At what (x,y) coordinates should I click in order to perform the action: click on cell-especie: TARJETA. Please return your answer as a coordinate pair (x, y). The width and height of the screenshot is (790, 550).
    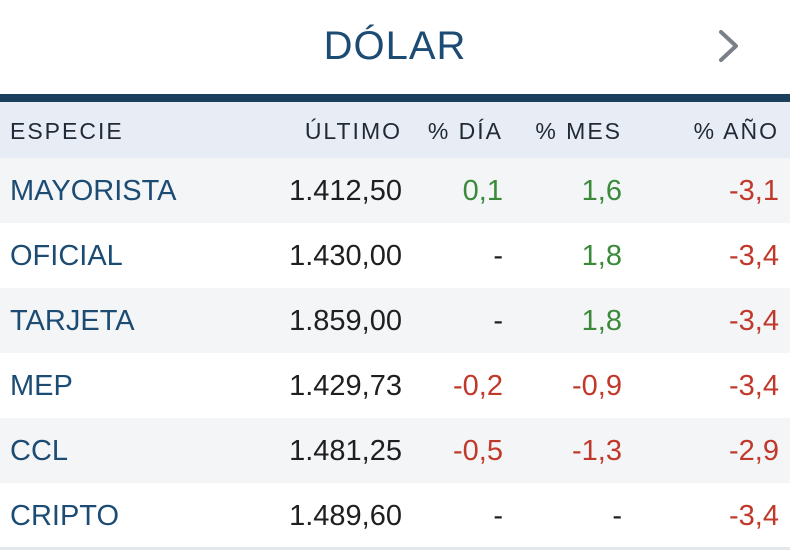
    Looking at the image, I should click on (72, 321).